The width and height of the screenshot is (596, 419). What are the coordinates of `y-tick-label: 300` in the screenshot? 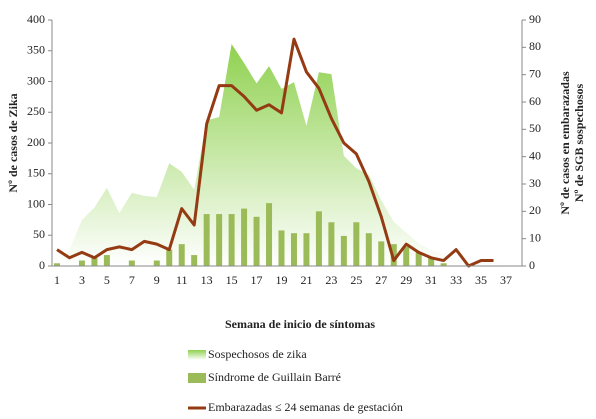 It's located at (36, 80).